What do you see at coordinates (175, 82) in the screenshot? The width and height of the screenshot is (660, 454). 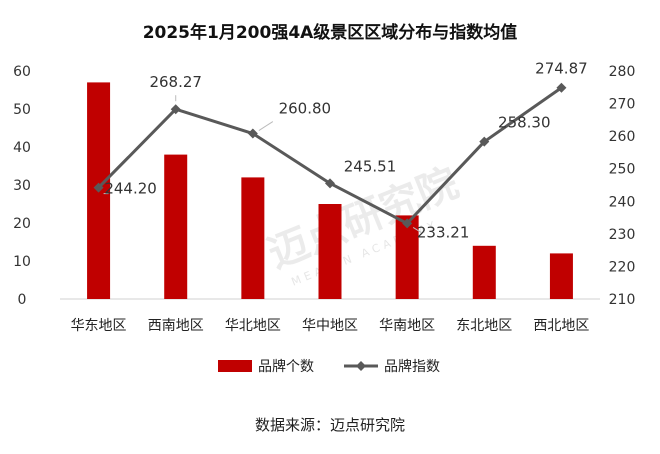 I see `data-label: 268.27` at bounding box center [175, 82].